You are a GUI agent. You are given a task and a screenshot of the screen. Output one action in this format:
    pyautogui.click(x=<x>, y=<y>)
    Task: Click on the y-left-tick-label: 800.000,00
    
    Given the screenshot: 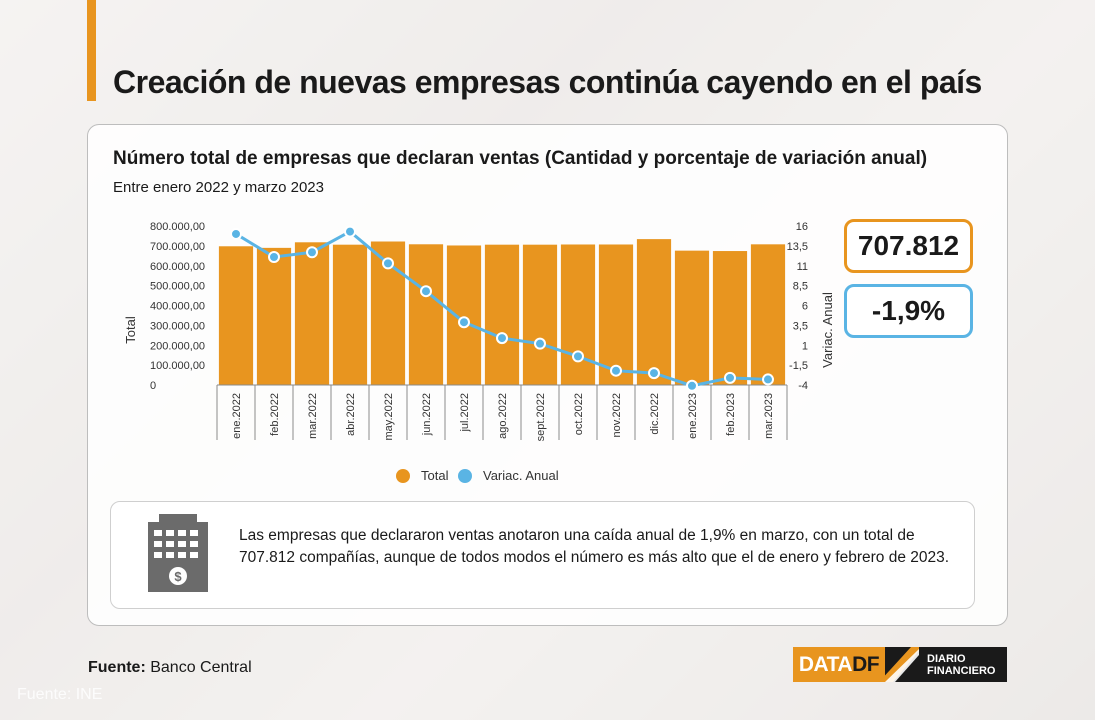 What is the action you would take?
    pyautogui.click(x=177, y=227)
    